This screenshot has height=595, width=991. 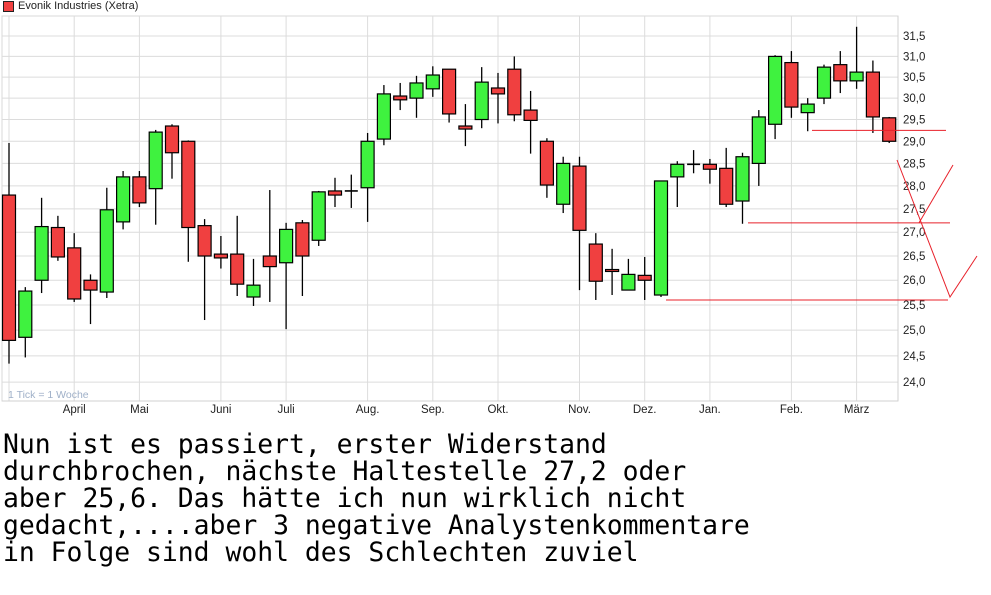 I want to click on y-tick-label: 28,0, so click(x=914, y=187).